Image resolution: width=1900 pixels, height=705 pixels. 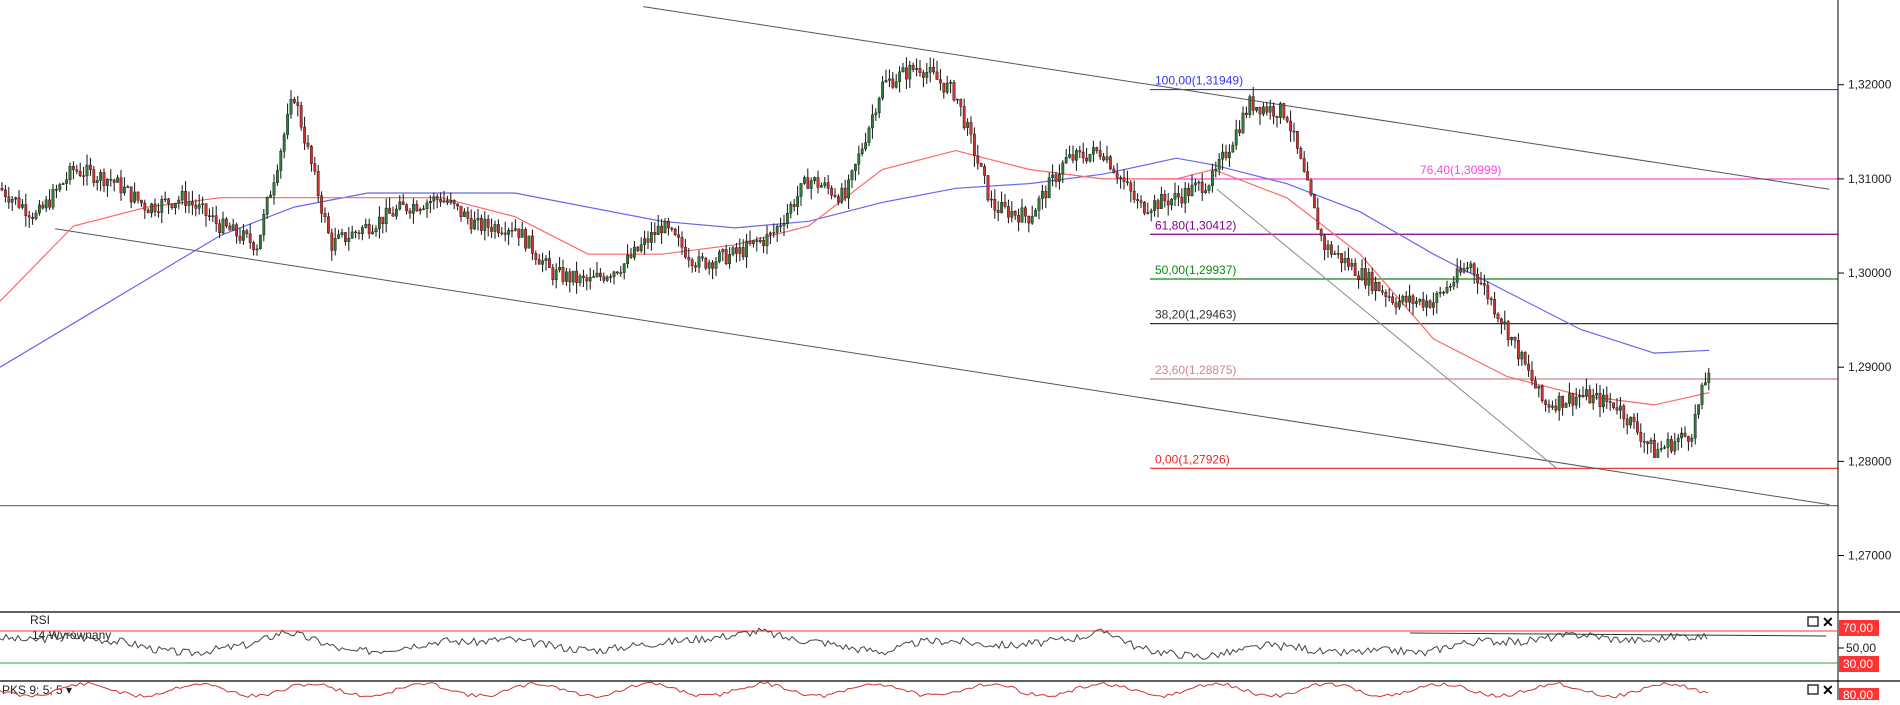 What do you see at coordinates (1870, 273) in the screenshot?
I see `price-tick-label: 1,30000` at bounding box center [1870, 273].